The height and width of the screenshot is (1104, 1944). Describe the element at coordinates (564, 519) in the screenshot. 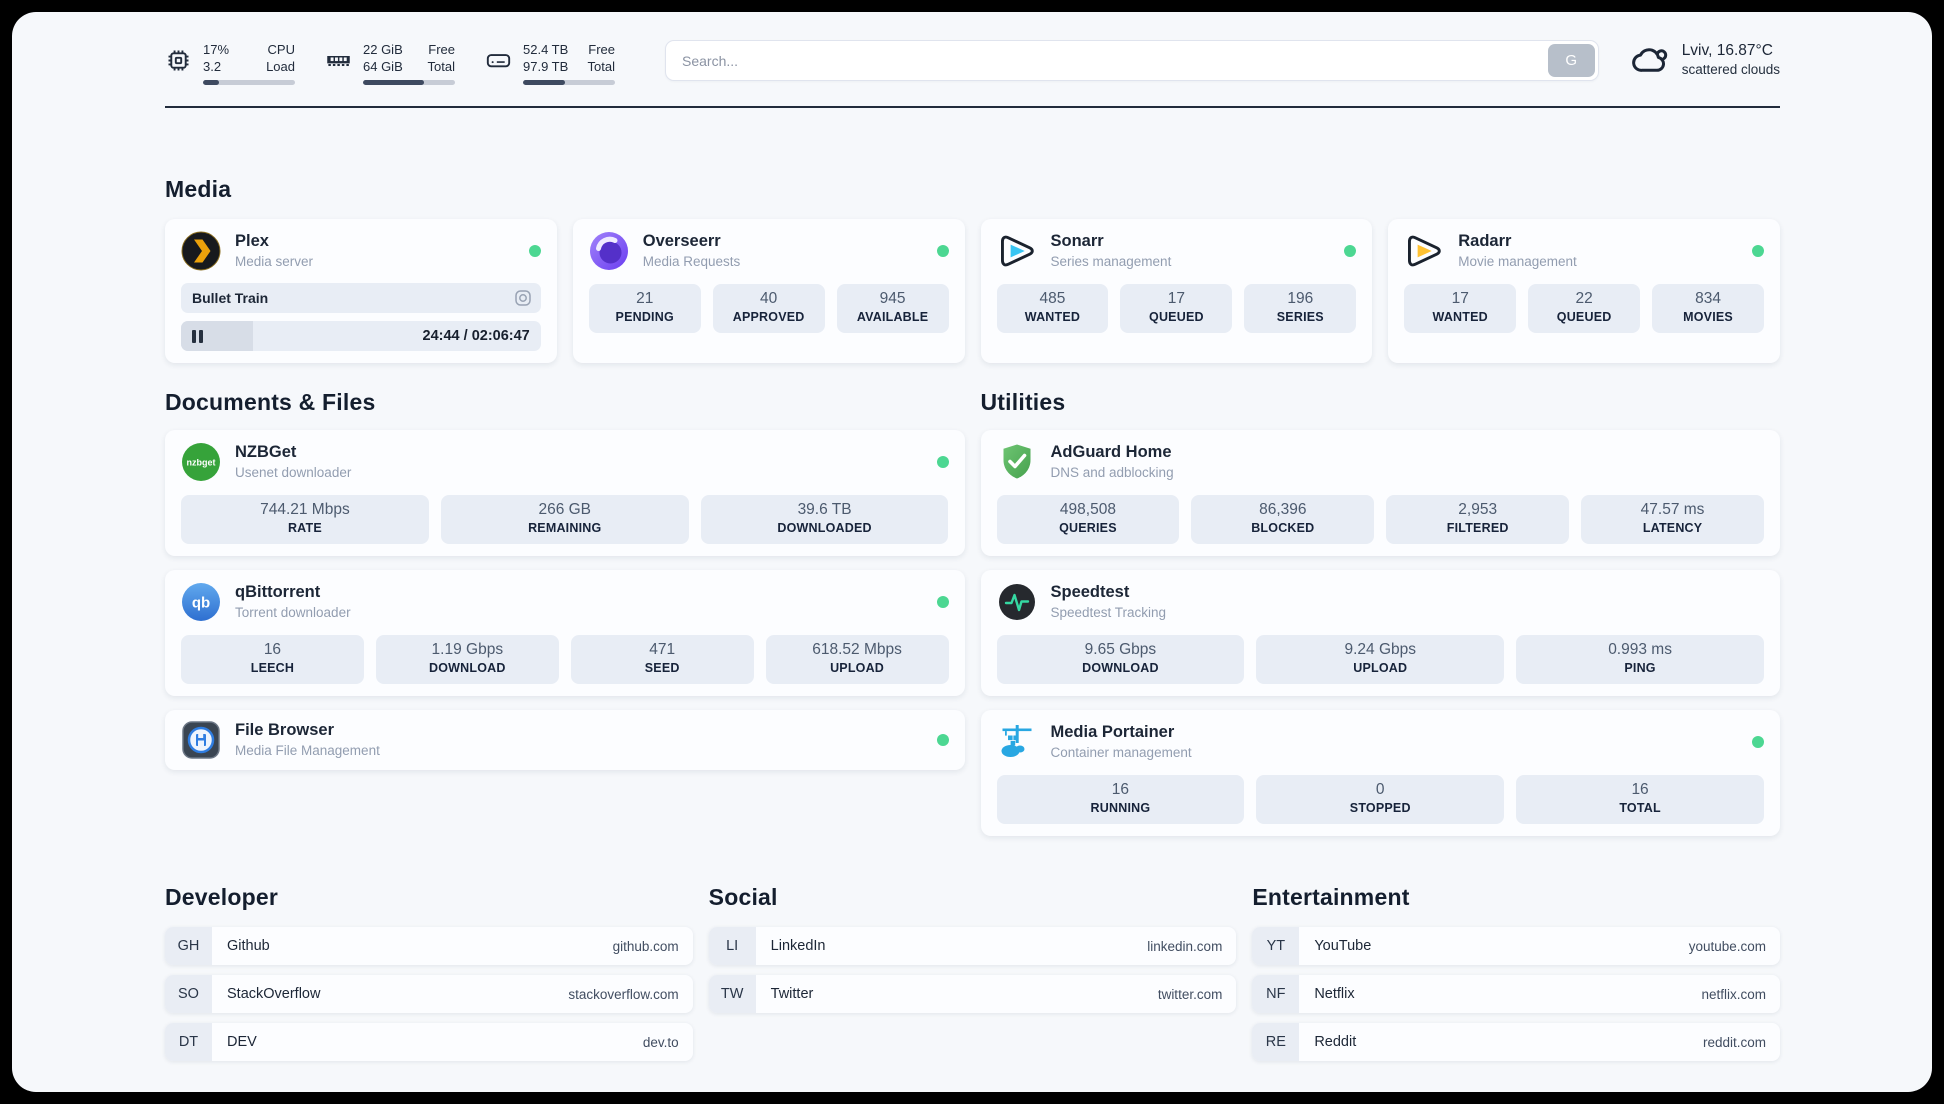

I see `stat-remaining: 266 GB REMAINING` at that location.